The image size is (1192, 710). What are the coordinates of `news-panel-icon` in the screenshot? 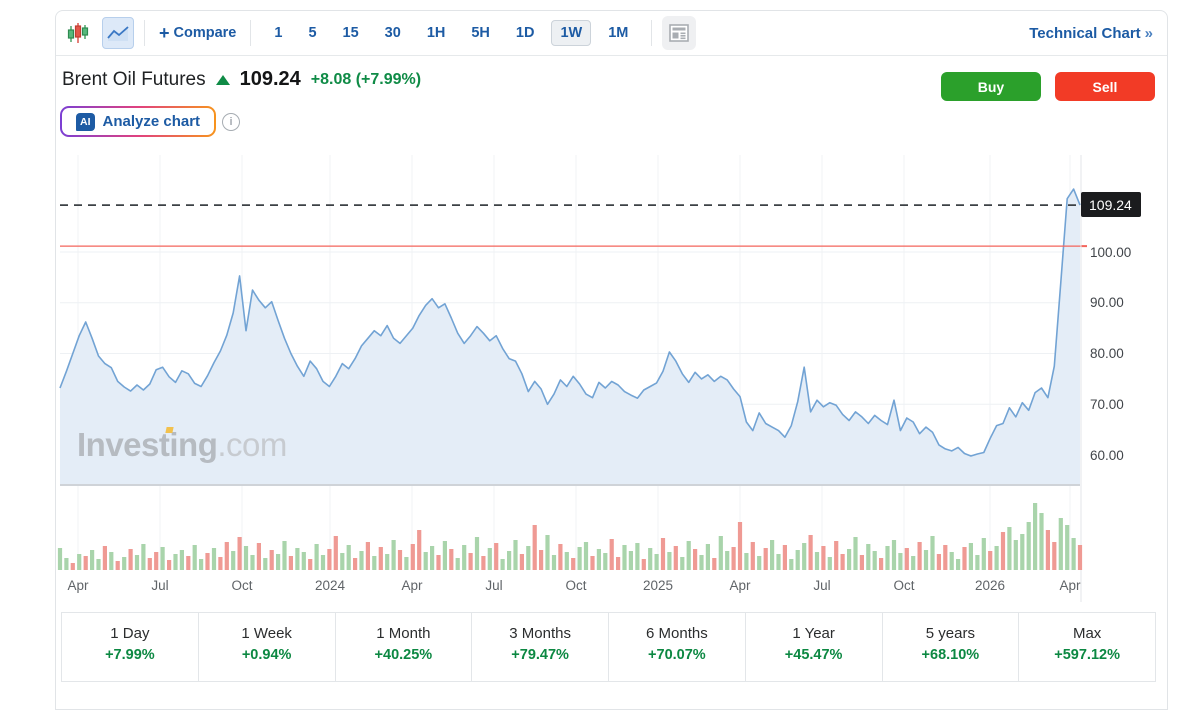 It's located at (679, 33).